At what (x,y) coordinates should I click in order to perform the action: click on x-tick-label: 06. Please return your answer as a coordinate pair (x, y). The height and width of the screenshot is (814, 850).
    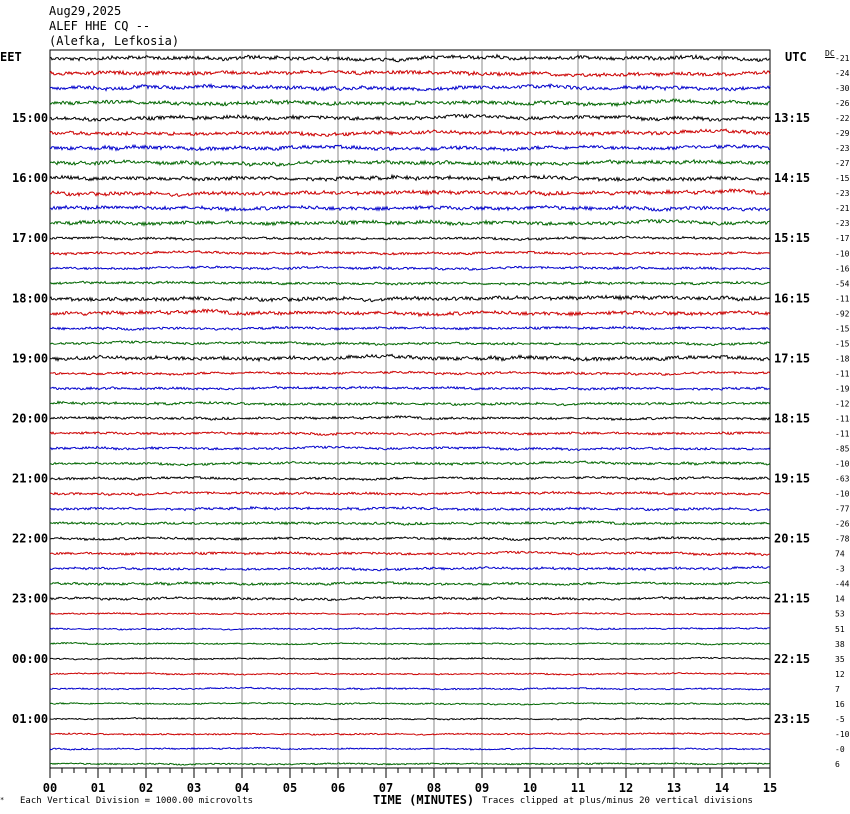
    Looking at the image, I should click on (338, 788).